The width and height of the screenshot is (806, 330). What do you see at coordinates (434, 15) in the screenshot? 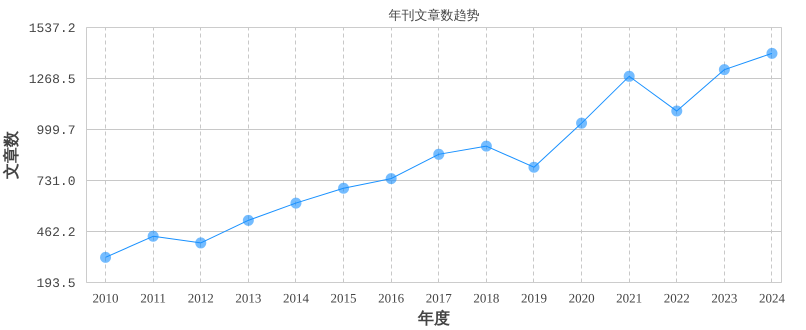
I see `chart-title: 年刊文章数趋势` at bounding box center [434, 15].